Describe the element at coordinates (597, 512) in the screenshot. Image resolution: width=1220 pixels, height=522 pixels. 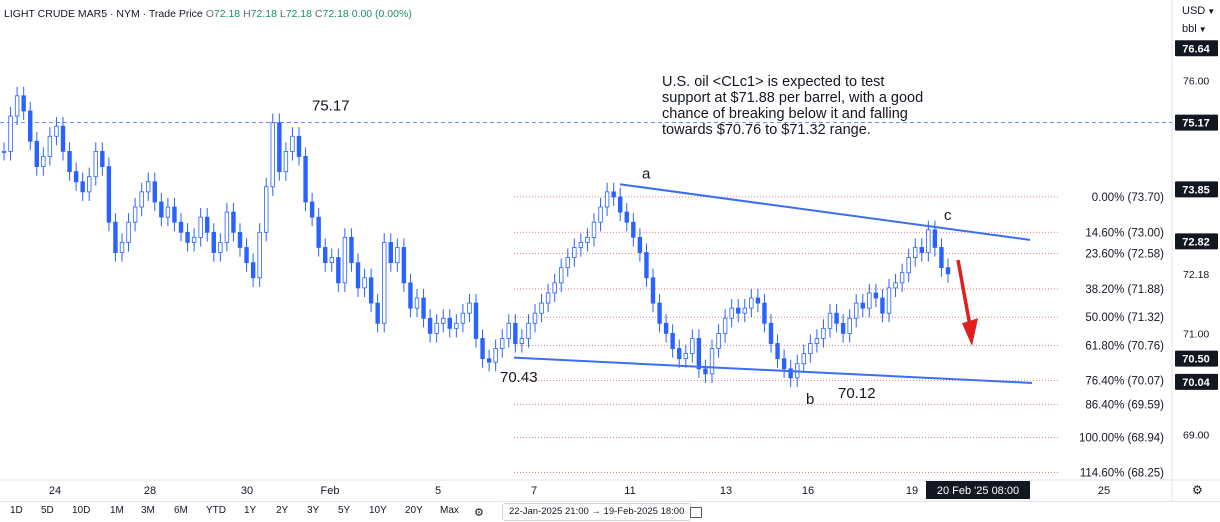
I see `date-range-display: 22-Jan-2025 21:00 → 19-Feb-2025 18:00` at that location.